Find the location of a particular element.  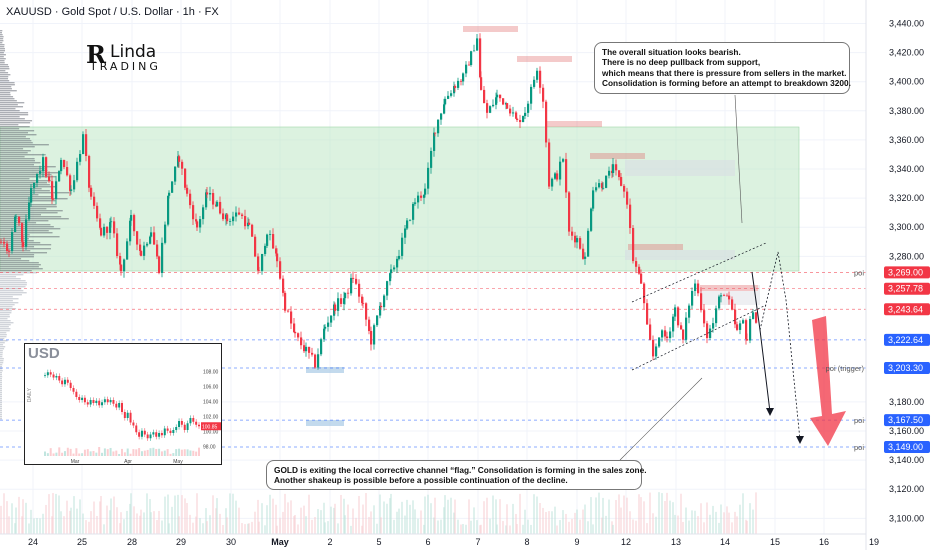

projection-arrowhead is located at coordinates (770, 412).